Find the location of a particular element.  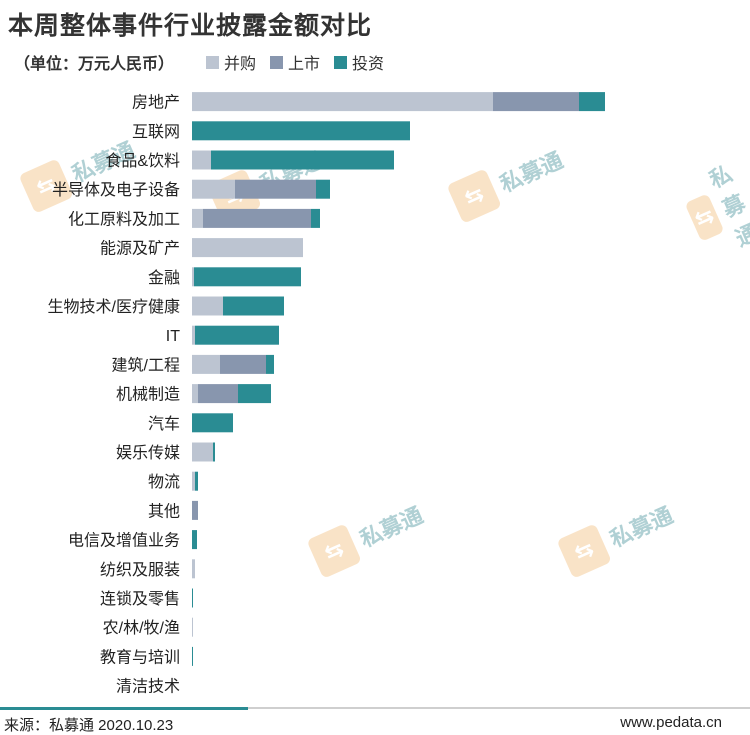

category-label: 能源及矿产 is located at coordinates (140, 249).